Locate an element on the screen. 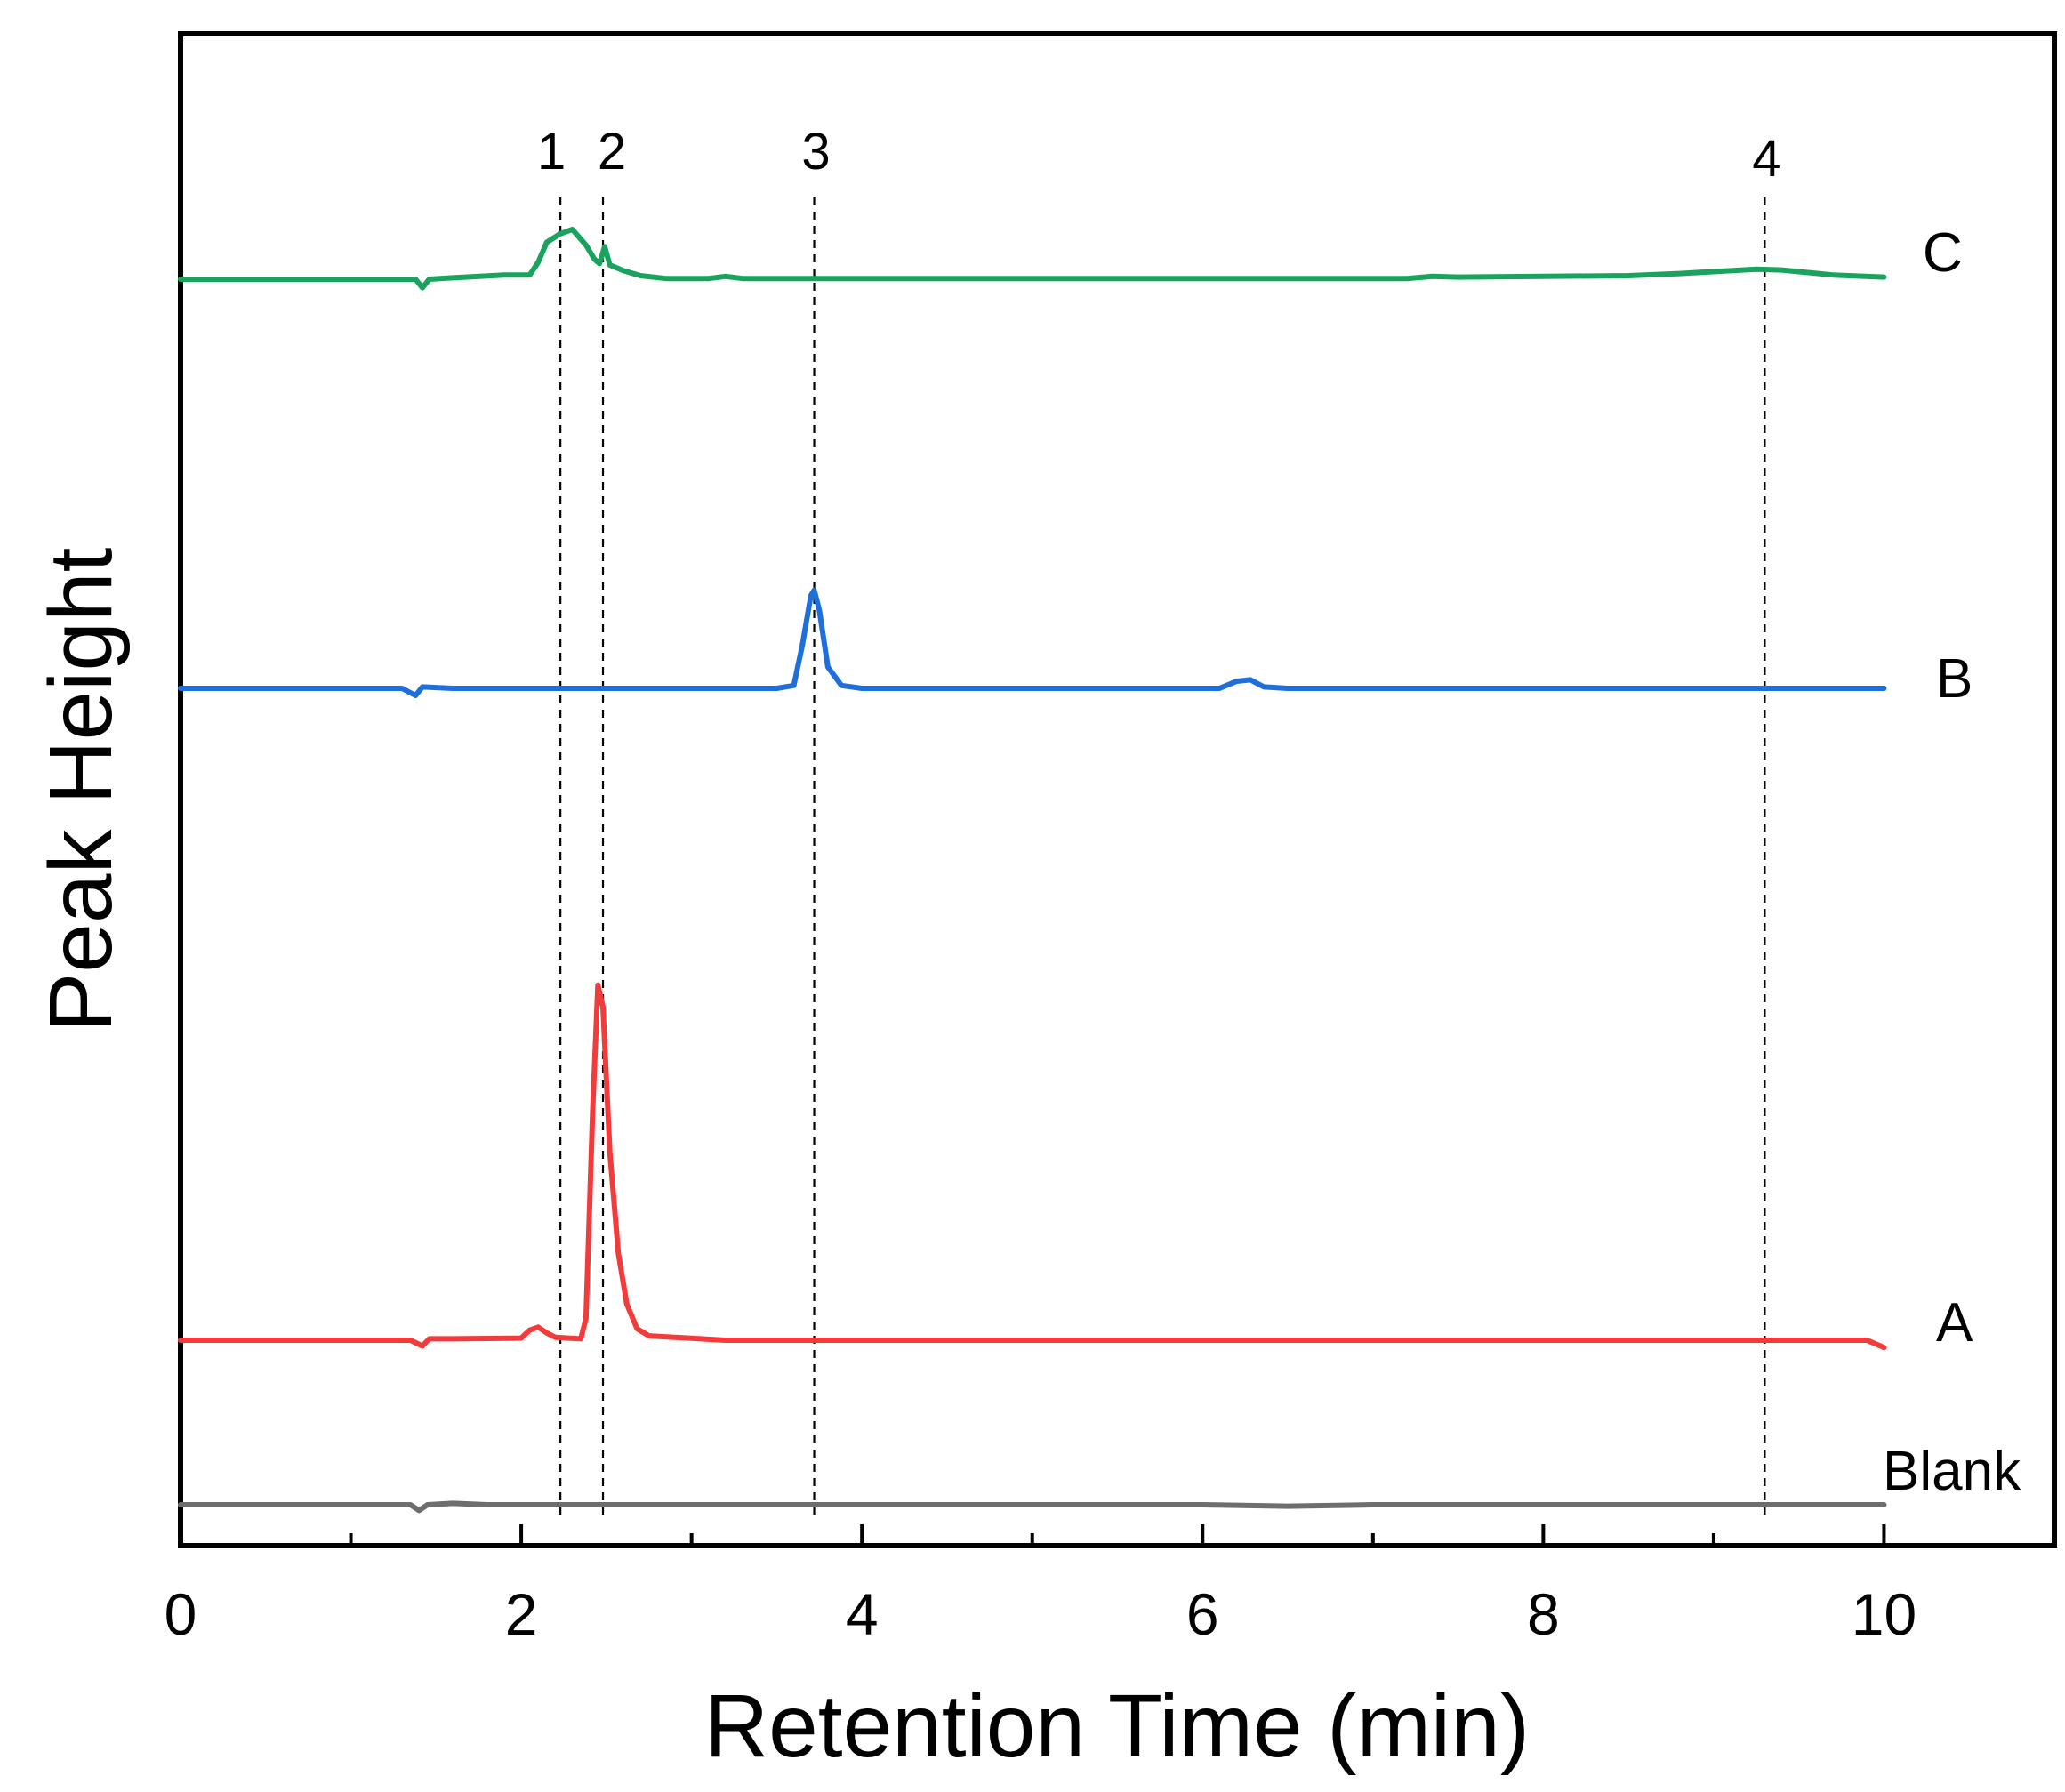 The image size is (2065, 1792). x-tick-labels: 0 2 4 6 8 10 is located at coordinates (1041, 1614).